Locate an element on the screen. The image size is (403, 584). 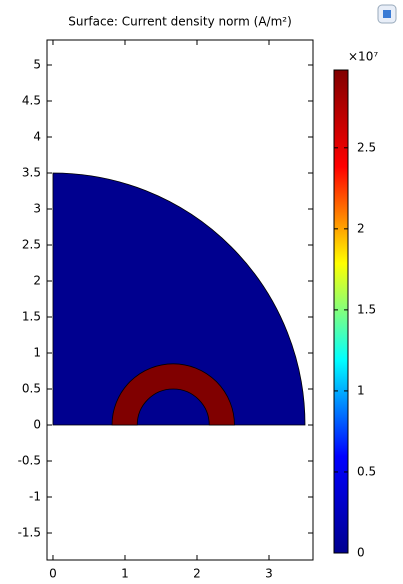
y-tick-label: 4.5 is located at coordinates (31, 100).